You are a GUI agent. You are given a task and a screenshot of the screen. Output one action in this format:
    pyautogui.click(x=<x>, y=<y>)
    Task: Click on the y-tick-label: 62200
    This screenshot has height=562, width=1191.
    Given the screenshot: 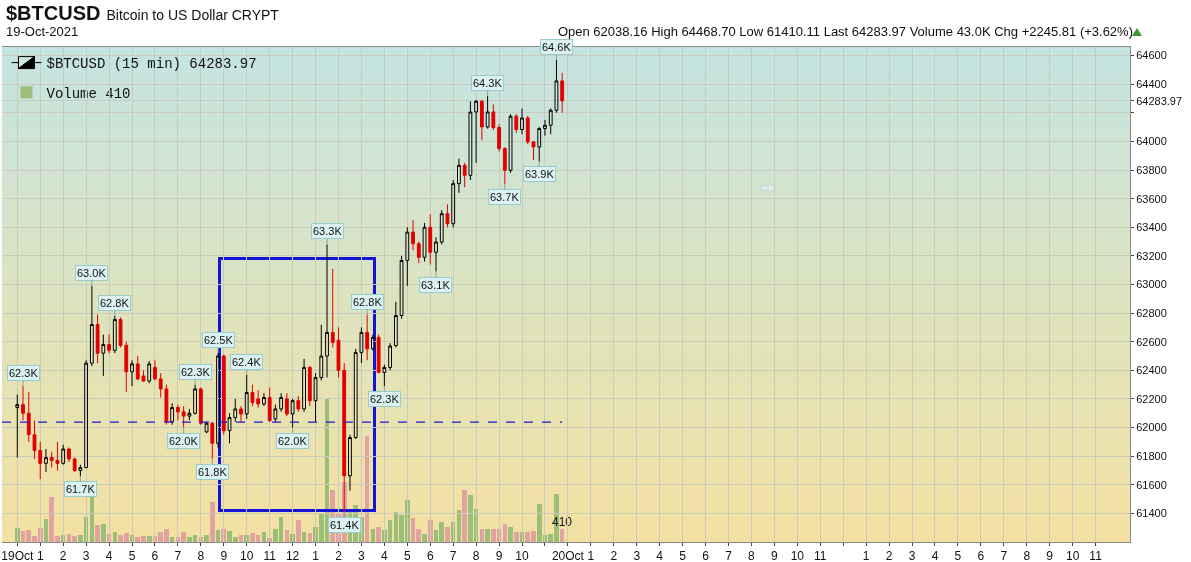 What is the action you would take?
    pyautogui.click(x=1151, y=398)
    